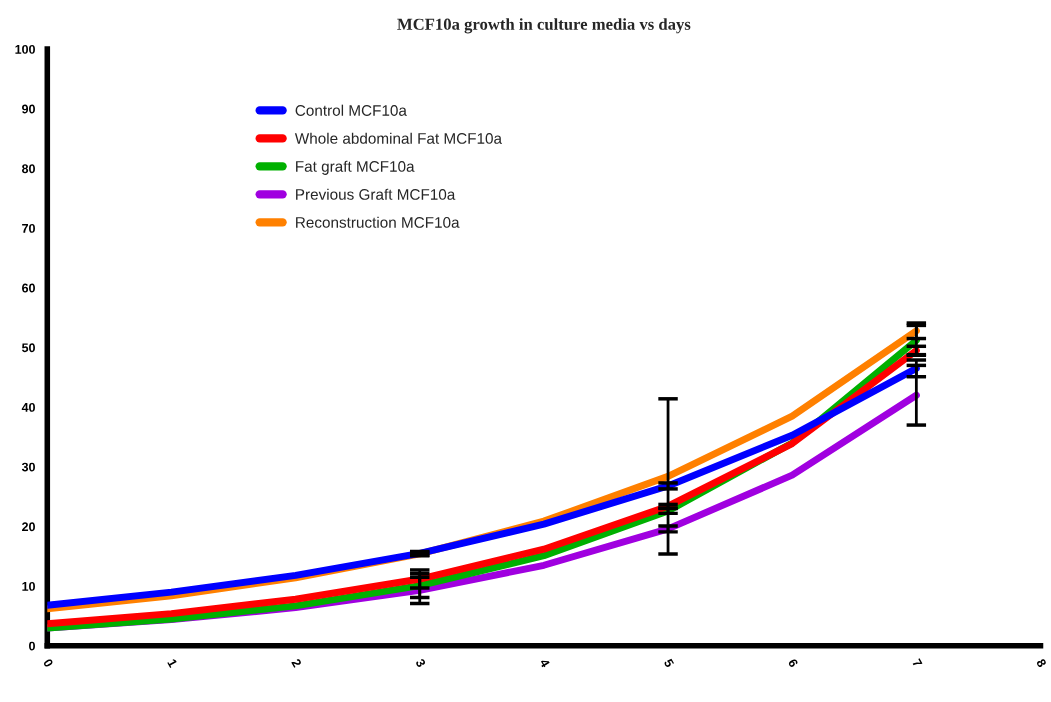 Image resolution: width=1051 pixels, height=702 pixels. Describe the element at coordinates (172, 663) in the screenshot. I see `x-tick-label: 1` at that location.